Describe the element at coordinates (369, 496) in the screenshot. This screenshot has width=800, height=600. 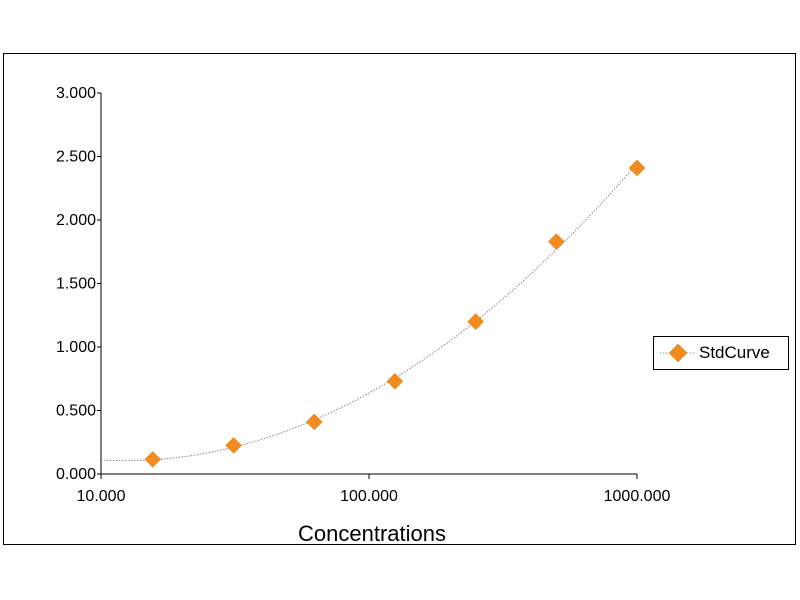
I see `x-tick-label: 100.000` at that location.